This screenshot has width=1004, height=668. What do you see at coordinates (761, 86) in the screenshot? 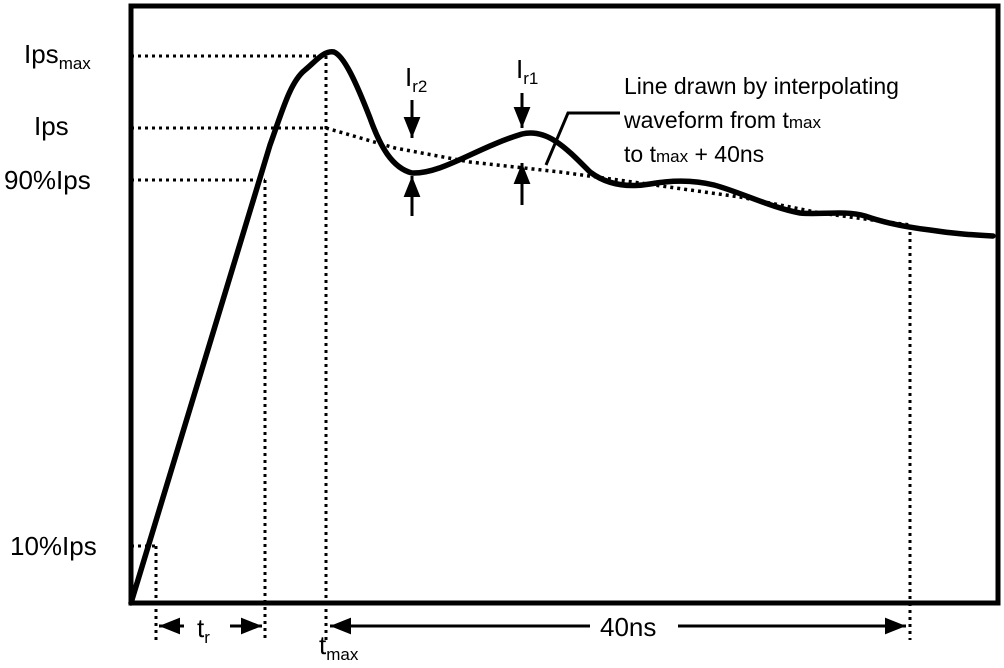
I see `annotation-line-1: Line drawn by interpolating` at bounding box center [761, 86].